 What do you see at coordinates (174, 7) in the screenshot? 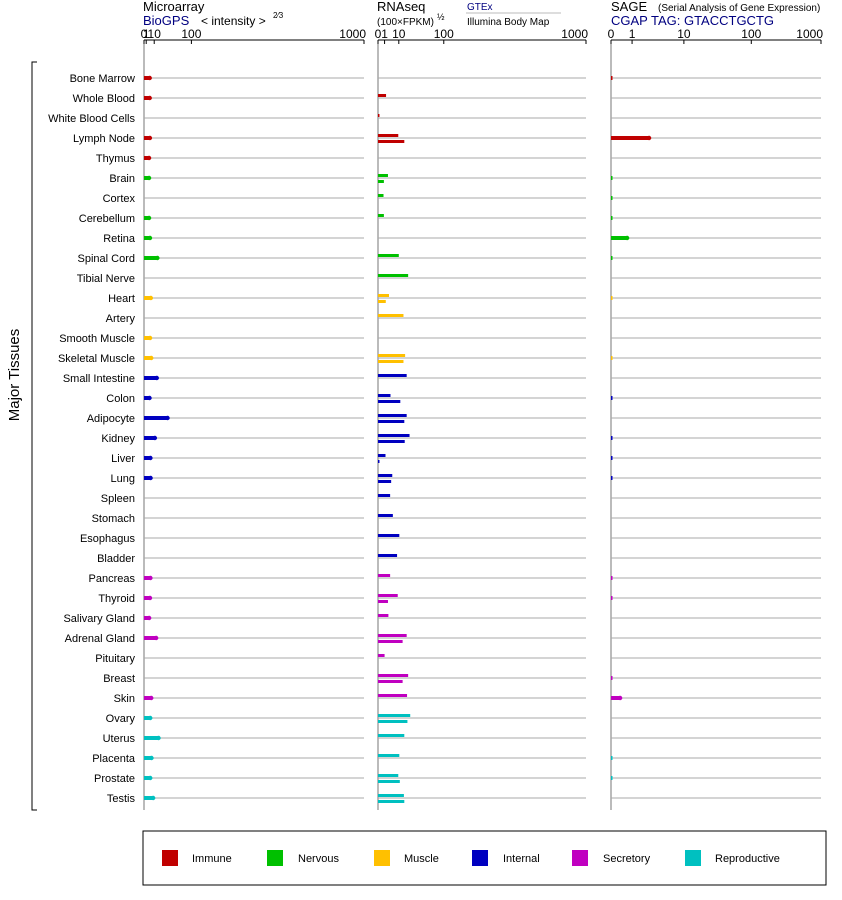
I see `microarray-title: Microarray` at bounding box center [174, 7].